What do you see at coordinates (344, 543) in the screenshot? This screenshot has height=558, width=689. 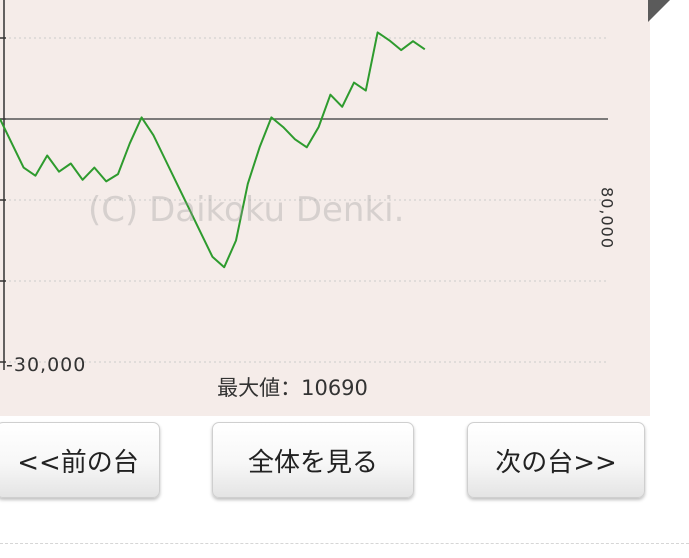 I see `divider` at bounding box center [344, 543].